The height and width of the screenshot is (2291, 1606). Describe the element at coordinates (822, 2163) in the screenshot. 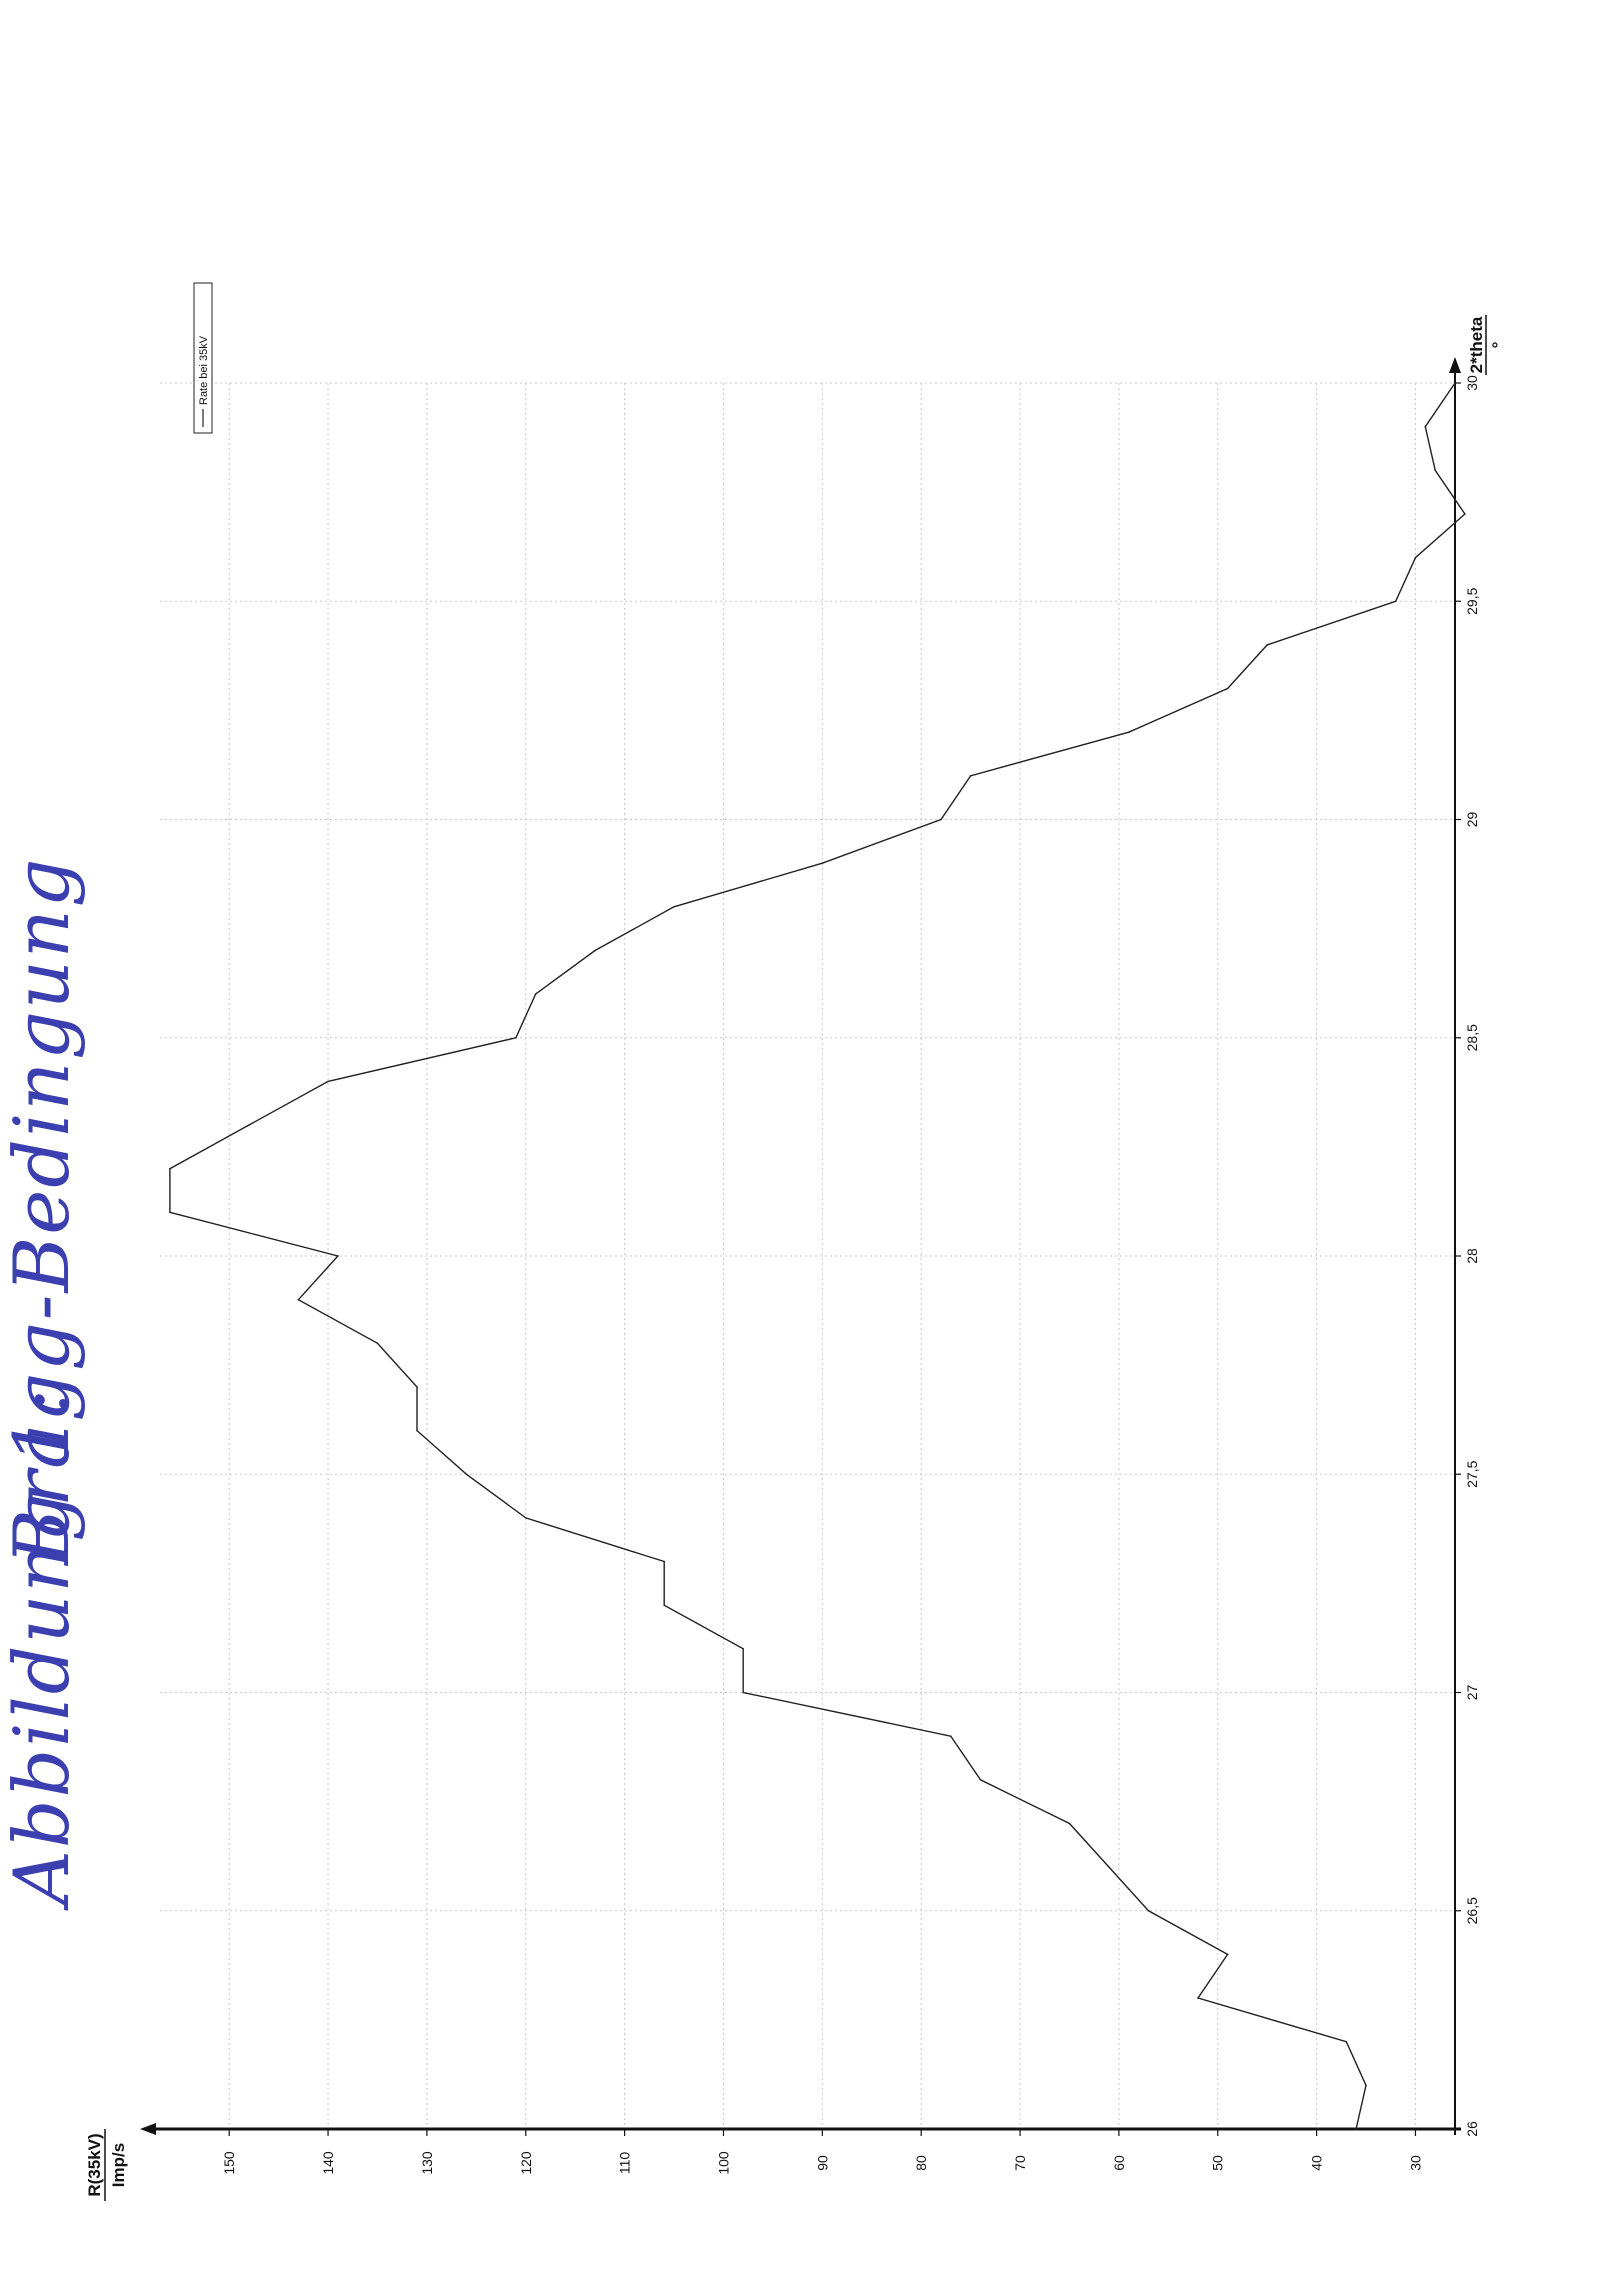

I see `y-tick-label-6: 90` at that location.